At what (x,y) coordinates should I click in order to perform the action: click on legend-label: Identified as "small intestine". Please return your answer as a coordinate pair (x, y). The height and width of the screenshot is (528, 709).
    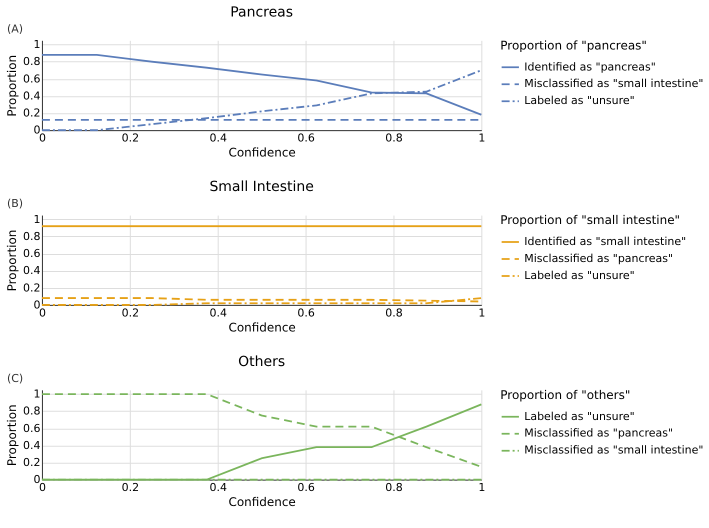
    Looking at the image, I should click on (605, 241).